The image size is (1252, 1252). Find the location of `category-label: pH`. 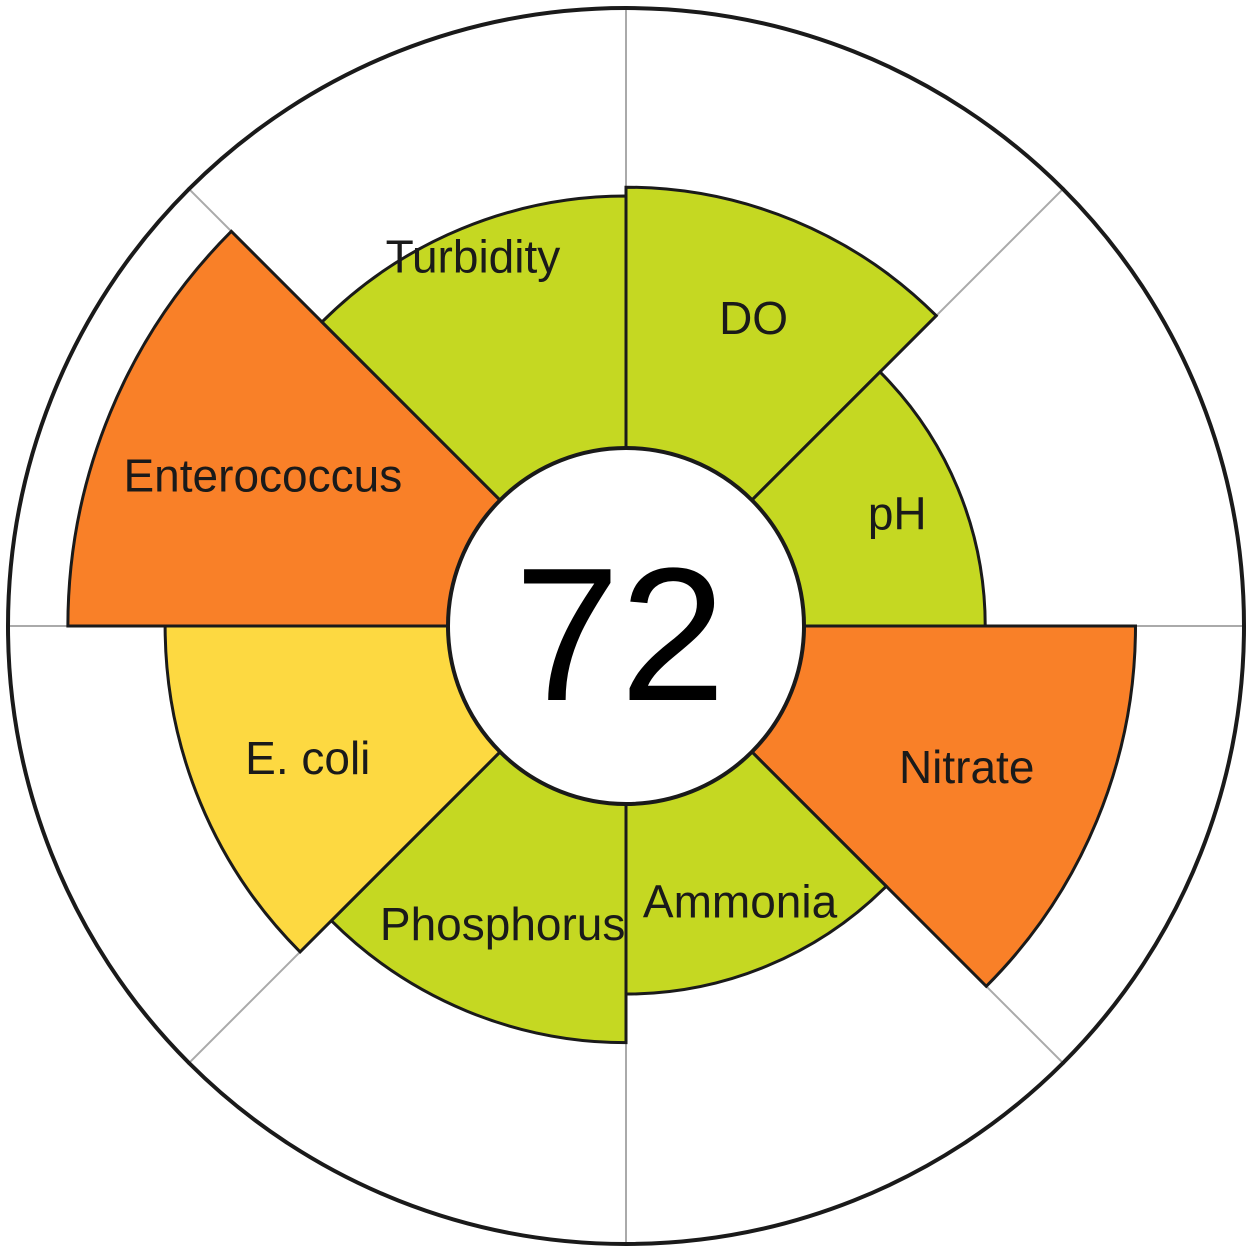

category-label: pH is located at coordinates (897, 514).